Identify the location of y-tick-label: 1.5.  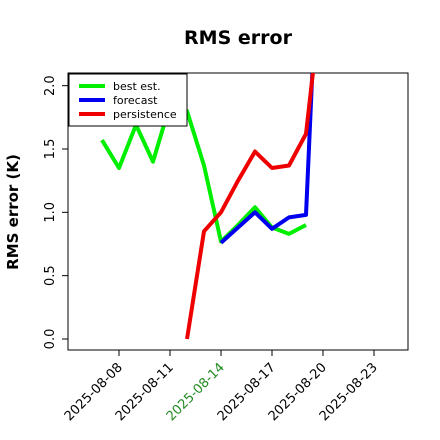
(50, 149).